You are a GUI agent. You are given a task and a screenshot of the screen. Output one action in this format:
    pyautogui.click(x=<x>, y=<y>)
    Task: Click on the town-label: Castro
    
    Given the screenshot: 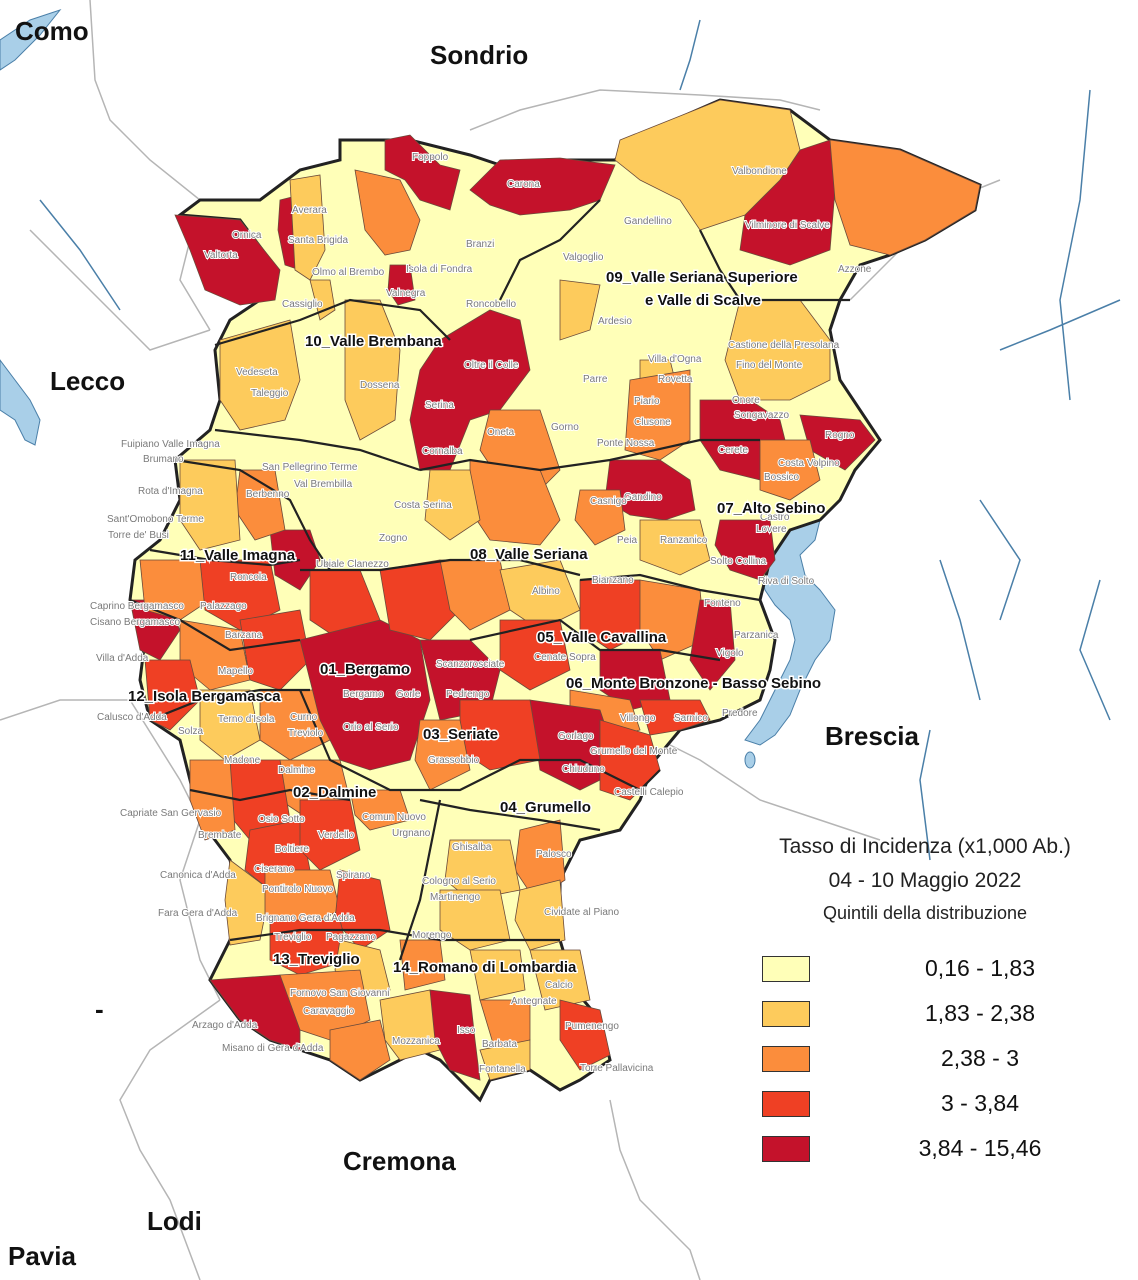 What is the action you would take?
    pyautogui.click(x=775, y=517)
    